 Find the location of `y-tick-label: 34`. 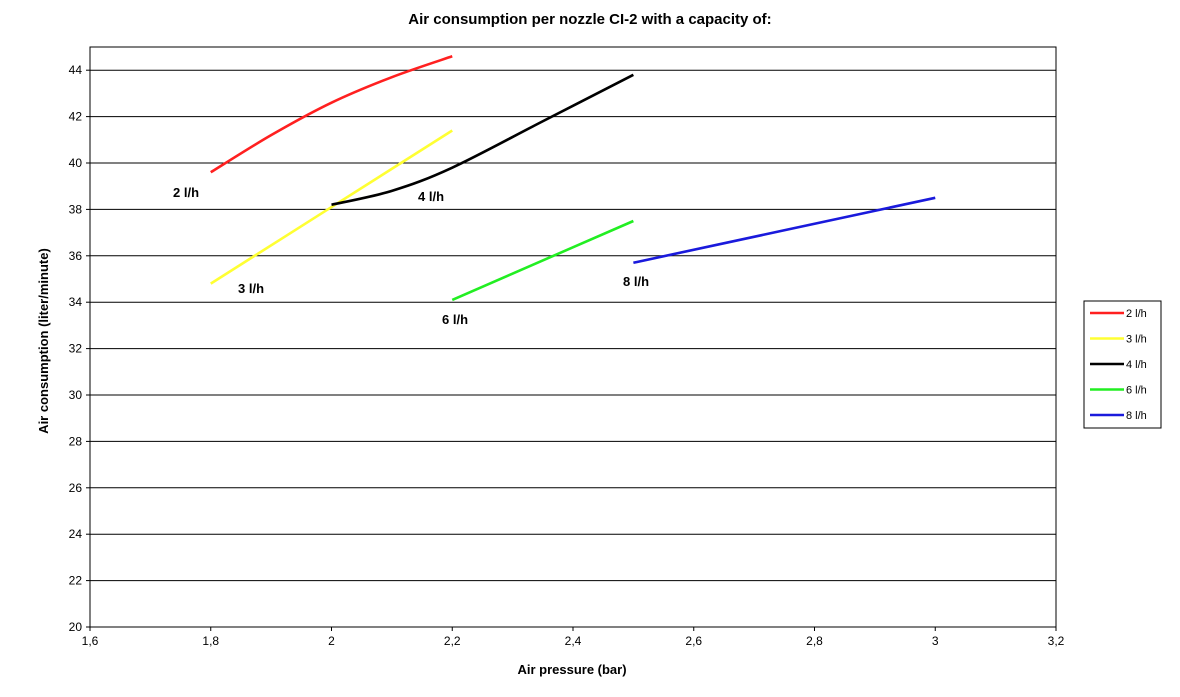

y-tick-label: 34 is located at coordinates (76, 302).